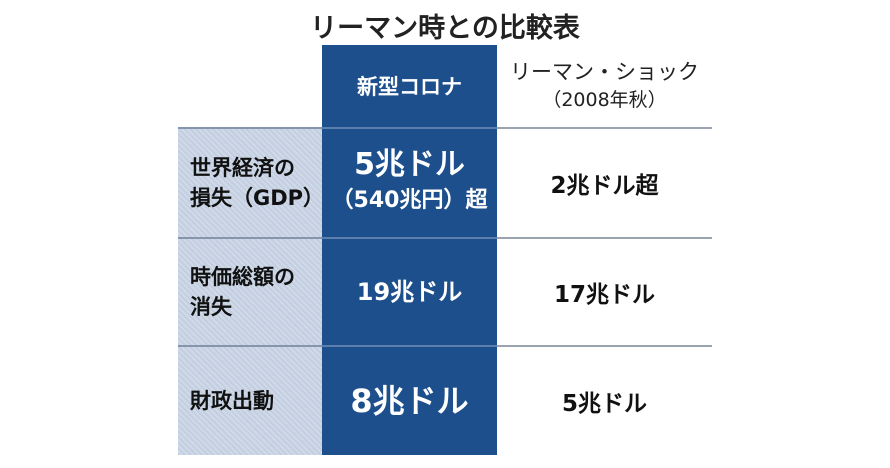 The width and height of the screenshot is (890, 468). I want to click on label-line: 損失（GDP）, so click(257, 198).